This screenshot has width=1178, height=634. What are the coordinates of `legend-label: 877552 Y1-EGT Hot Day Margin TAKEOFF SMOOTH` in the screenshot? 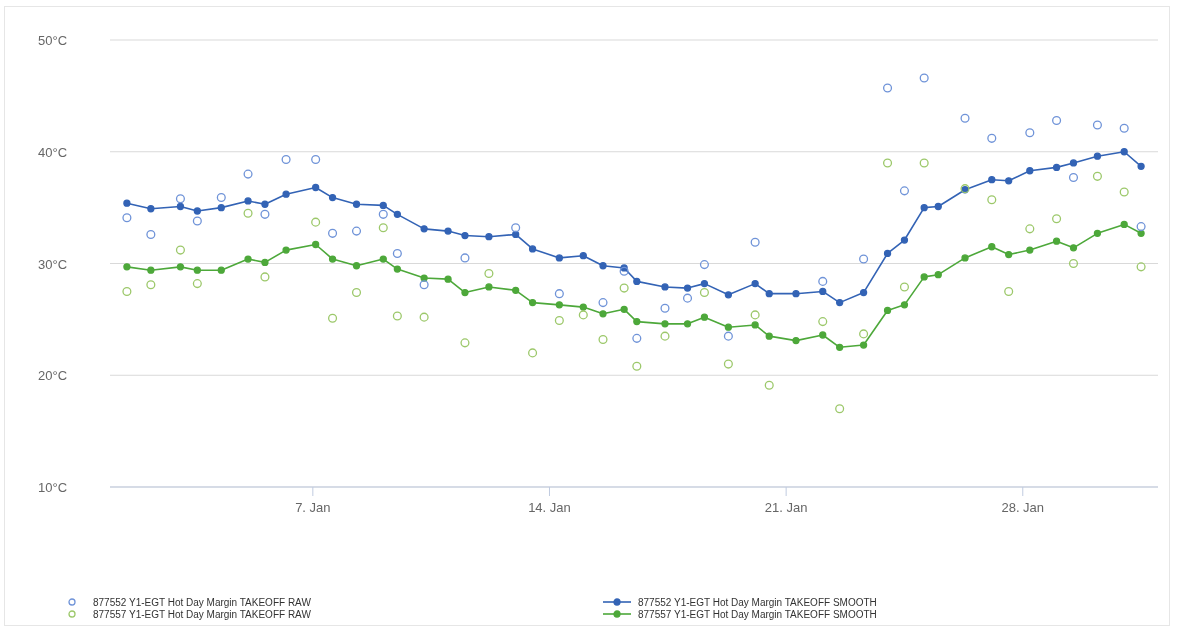 It's located at (757, 602).